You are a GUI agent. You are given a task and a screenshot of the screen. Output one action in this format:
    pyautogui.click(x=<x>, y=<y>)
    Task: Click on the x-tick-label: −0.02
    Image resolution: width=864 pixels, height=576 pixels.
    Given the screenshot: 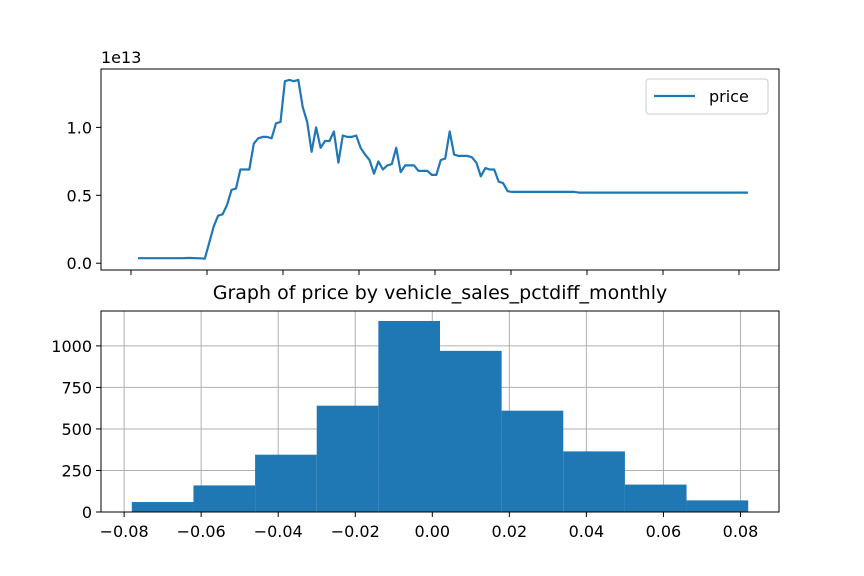 What is the action you would take?
    pyautogui.click(x=355, y=531)
    